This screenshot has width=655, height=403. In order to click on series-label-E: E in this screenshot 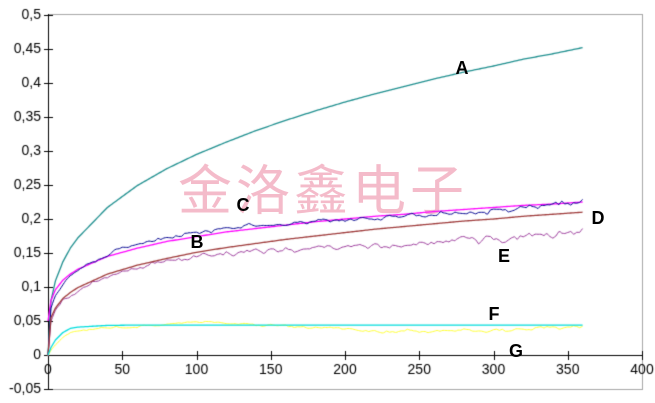, I will do `click(504, 256)`.